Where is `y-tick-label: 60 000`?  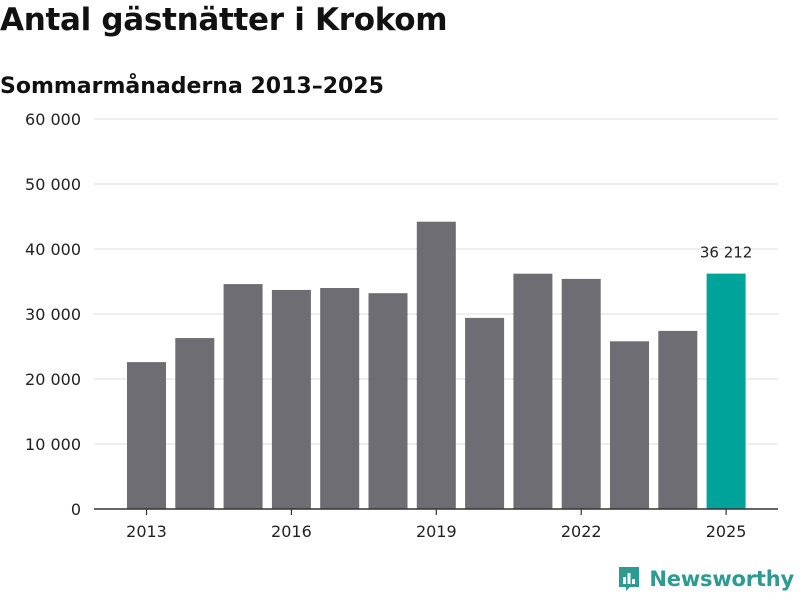 y-tick-label: 60 000 is located at coordinates (53, 119).